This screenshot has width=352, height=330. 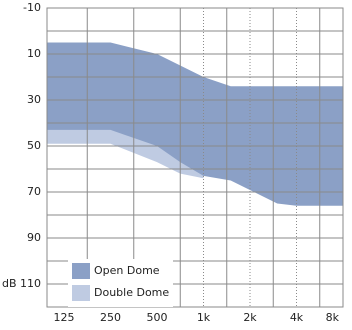 I want to click on x-tick-label: 8k, so click(x=333, y=317).